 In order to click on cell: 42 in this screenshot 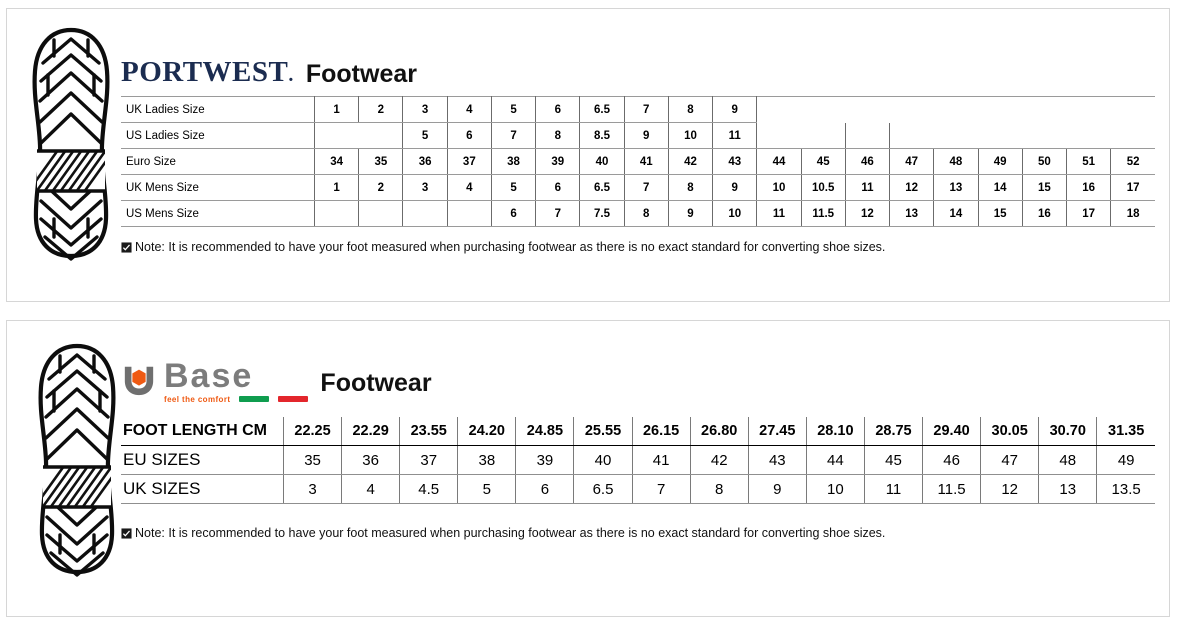, I will do `click(691, 161)`.